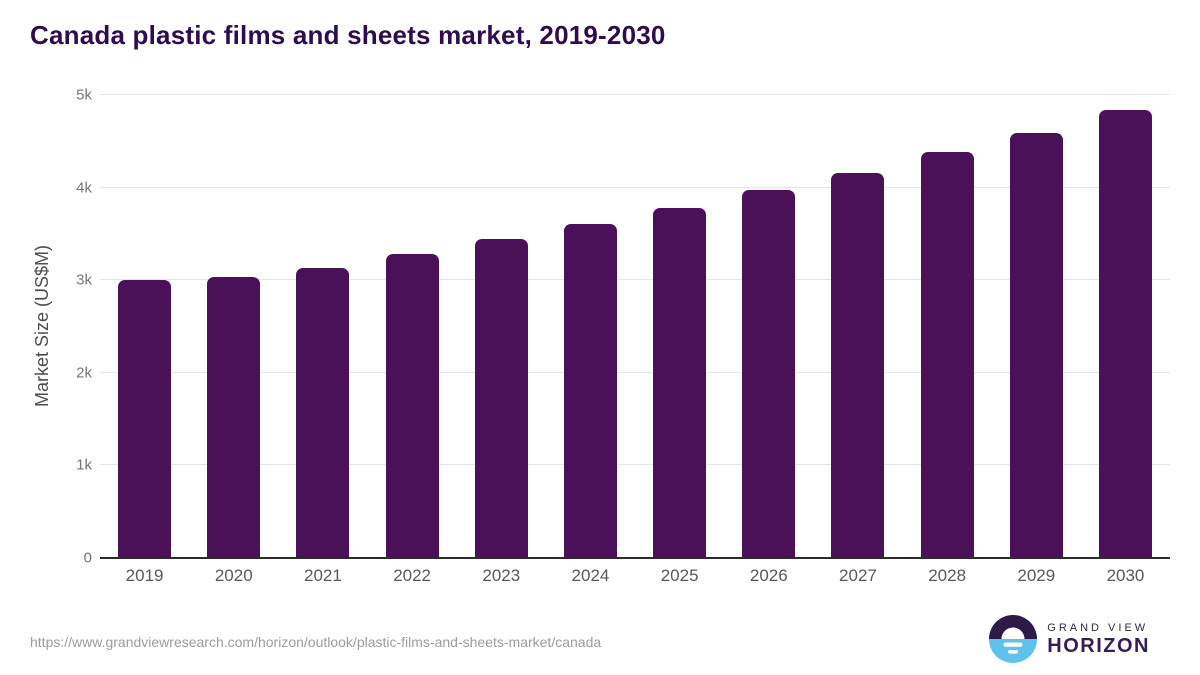 This screenshot has height=675, width=1200. I want to click on brand-logo: GRAND VIEW HORIZON, so click(1069, 639).